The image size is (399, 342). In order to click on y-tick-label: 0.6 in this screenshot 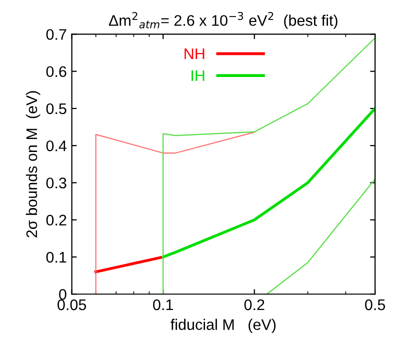, I will do `click(56, 72)`.